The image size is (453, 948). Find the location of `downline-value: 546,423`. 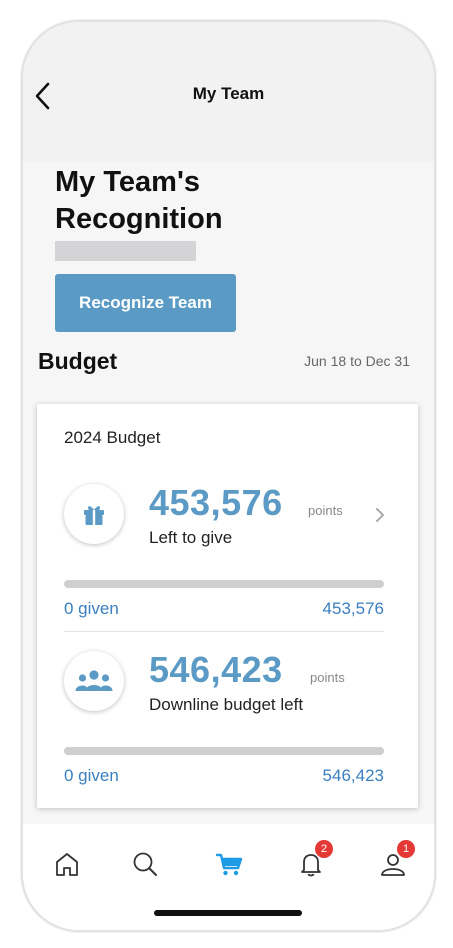

downline-value: 546,423 is located at coordinates (216, 669).